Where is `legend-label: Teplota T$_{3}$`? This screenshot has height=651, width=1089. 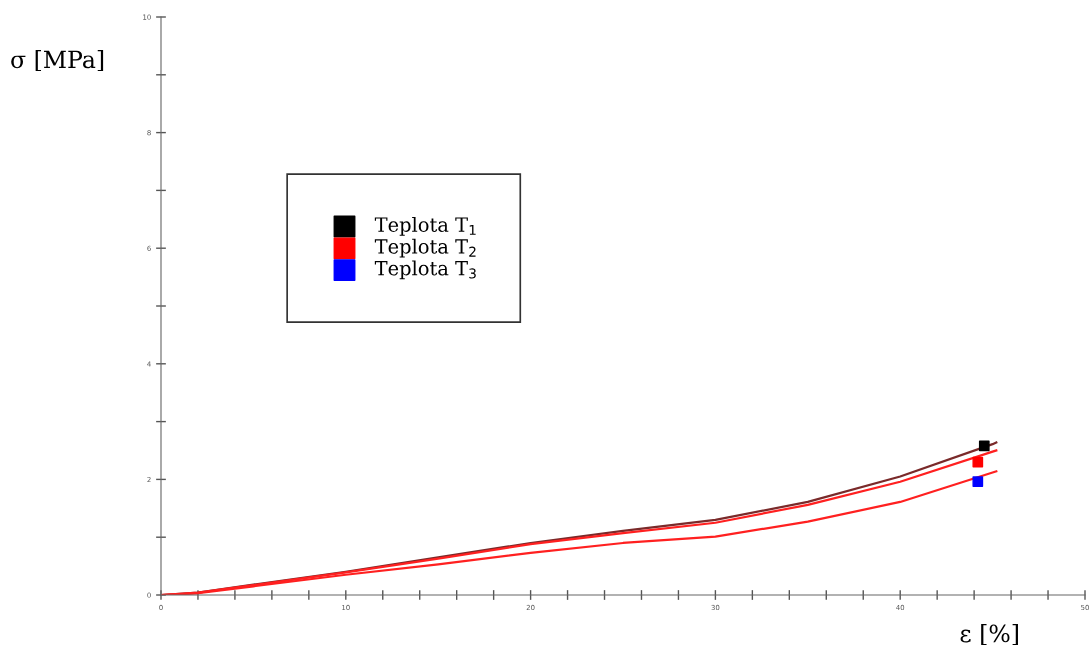
legend-label: Teplota T$_{3}$ is located at coordinates (425, 270).